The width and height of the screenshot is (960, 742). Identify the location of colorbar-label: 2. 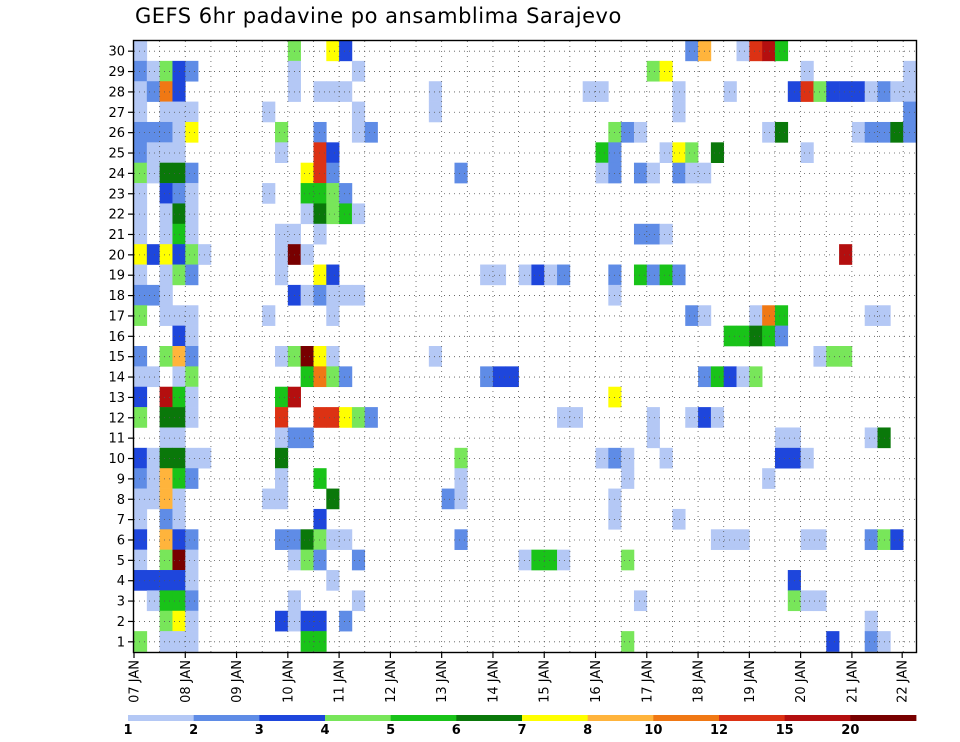
(193, 730).